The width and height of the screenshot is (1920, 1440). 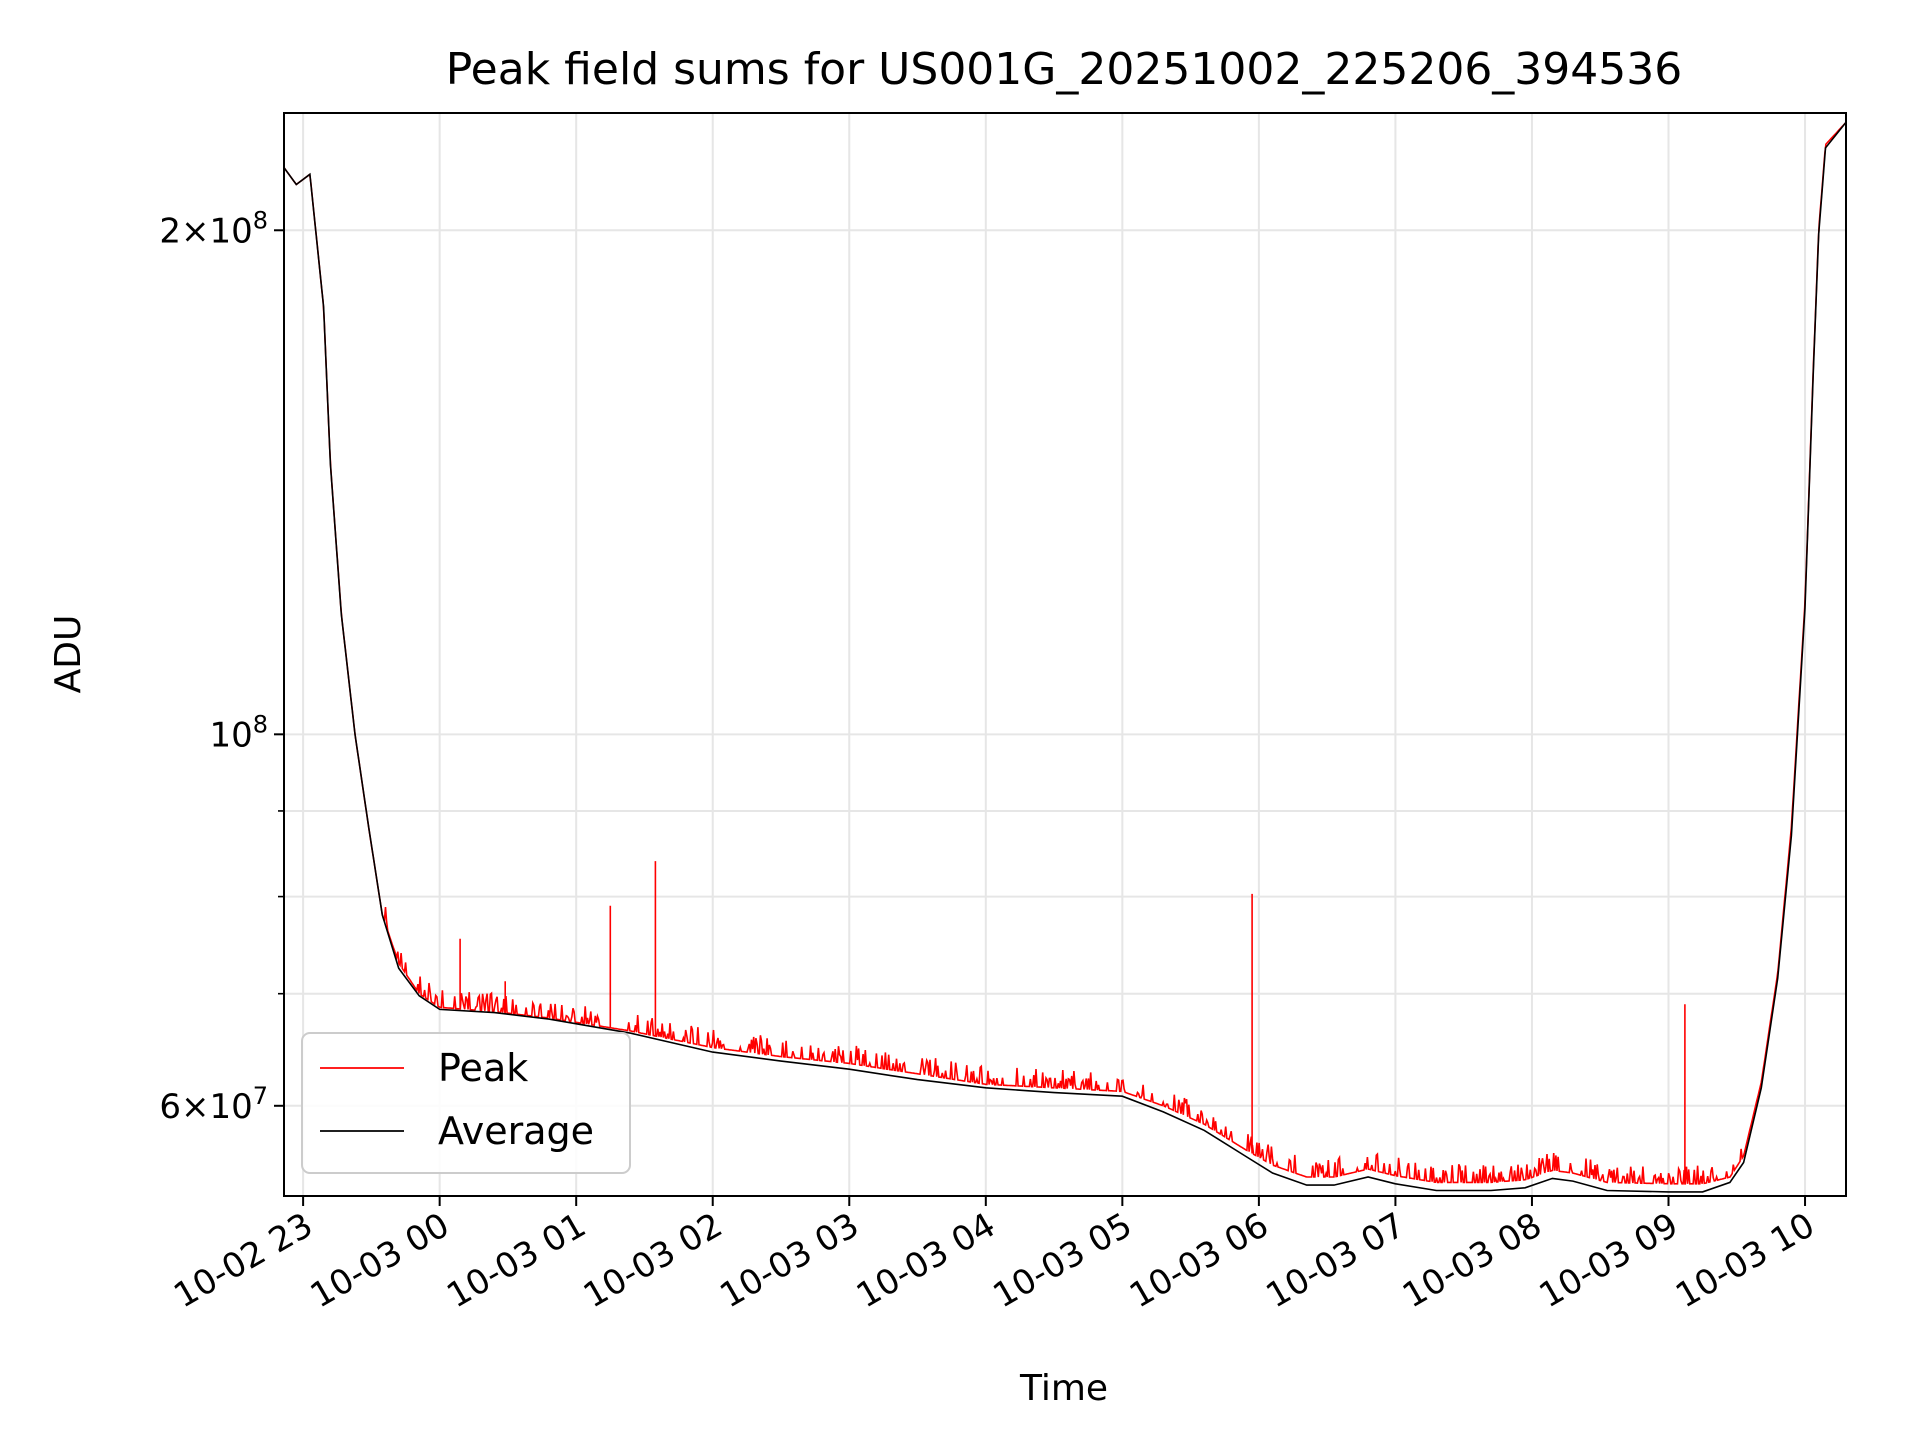 What do you see at coordinates (1199, 1260) in the screenshot?
I see `x-tick-label: 10-03 06` at bounding box center [1199, 1260].